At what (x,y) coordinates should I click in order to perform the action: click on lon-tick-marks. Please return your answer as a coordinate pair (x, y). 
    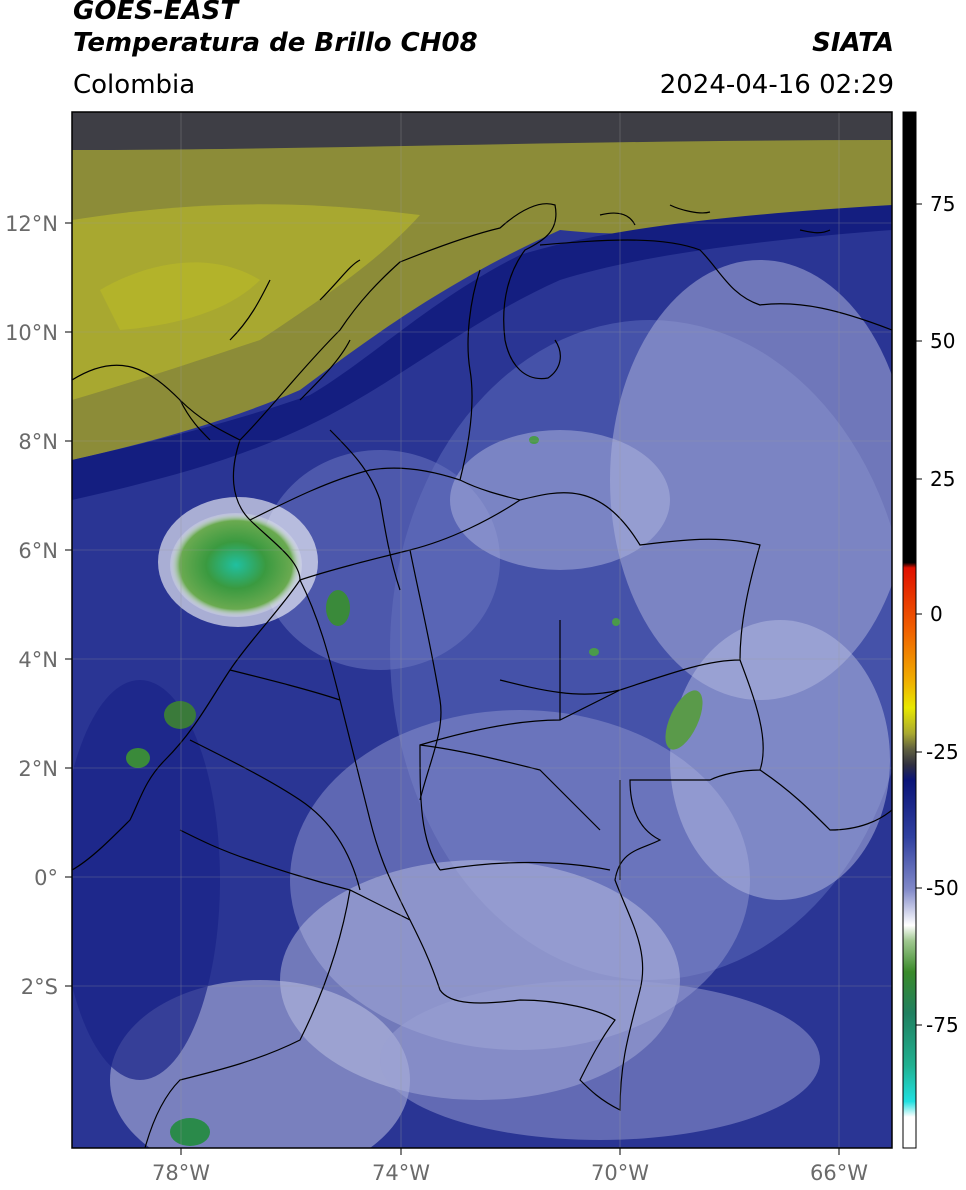
    Looking at the image, I should click on (510, 1151).